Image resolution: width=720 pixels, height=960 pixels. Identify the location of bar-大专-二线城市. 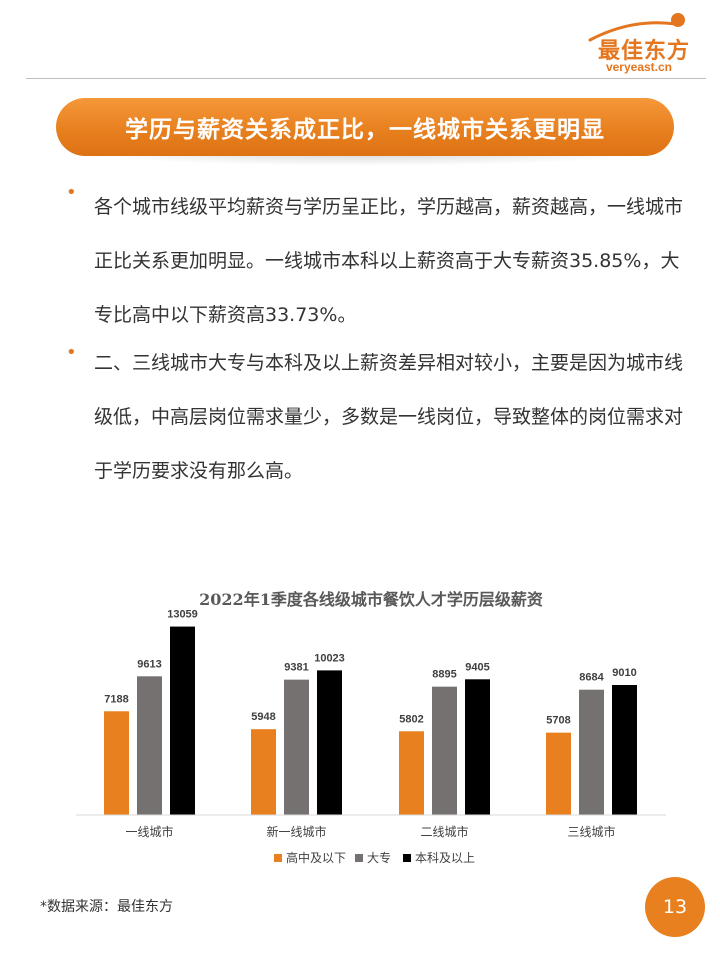
(444, 750).